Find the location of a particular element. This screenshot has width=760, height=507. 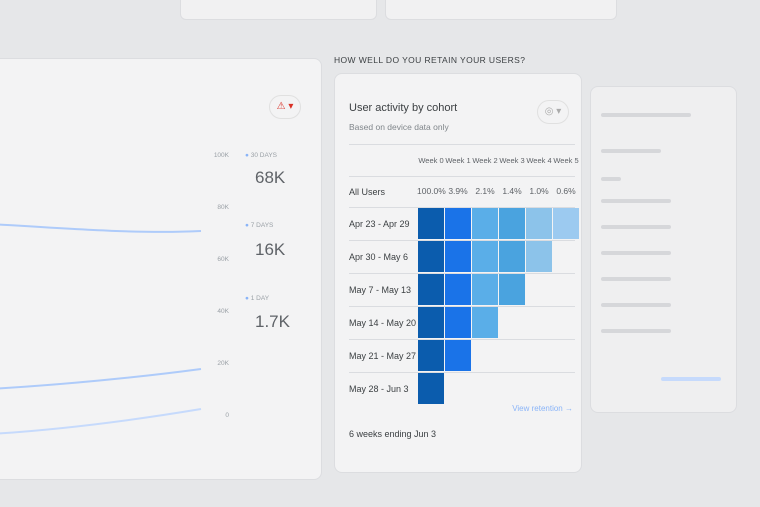

y-tick-label: 80K is located at coordinates (223, 207).